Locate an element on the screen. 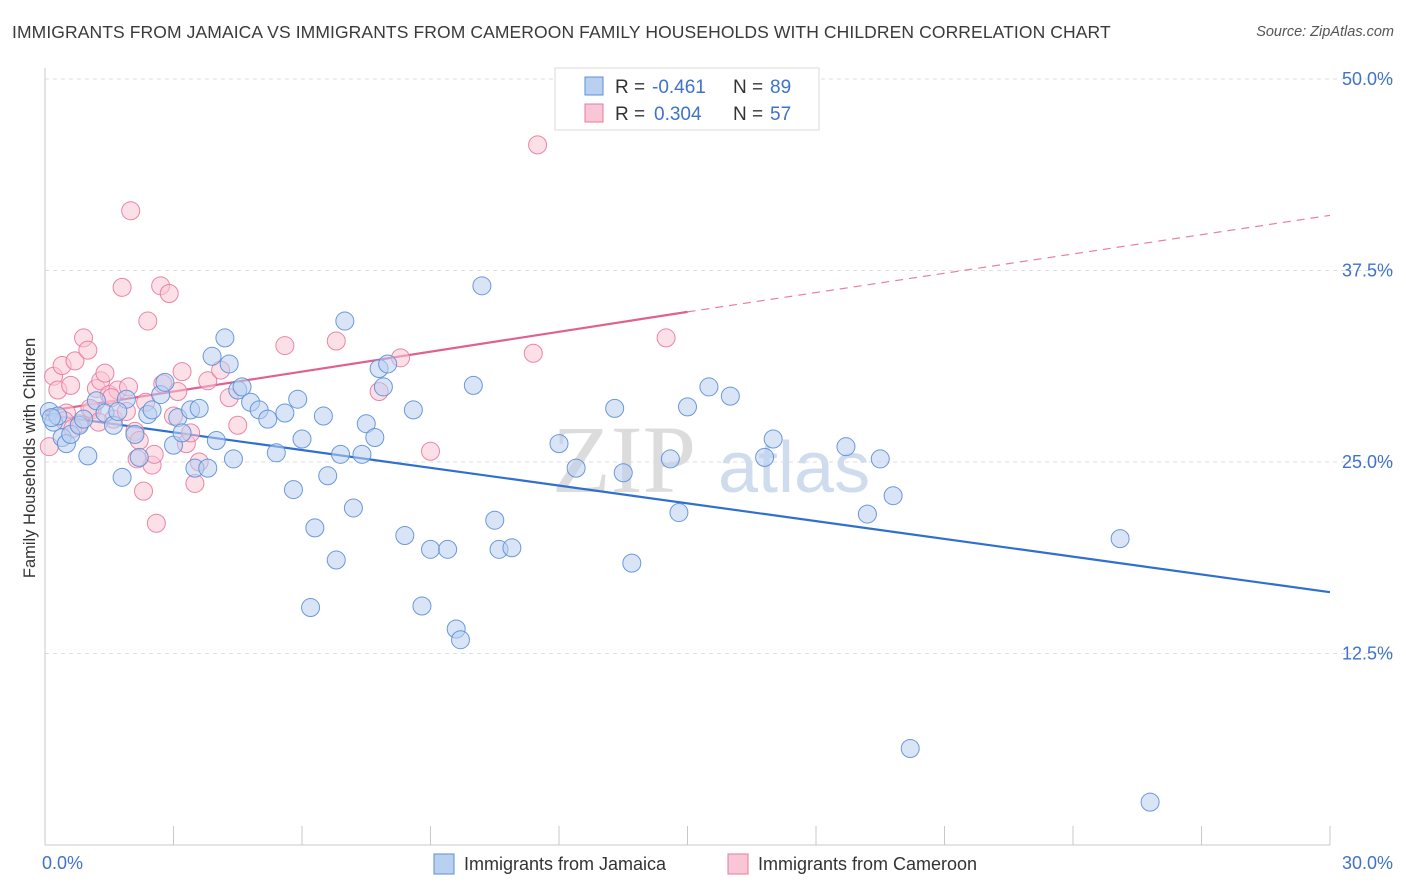  legend-n-label-2: N = is located at coordinates (748, 114).